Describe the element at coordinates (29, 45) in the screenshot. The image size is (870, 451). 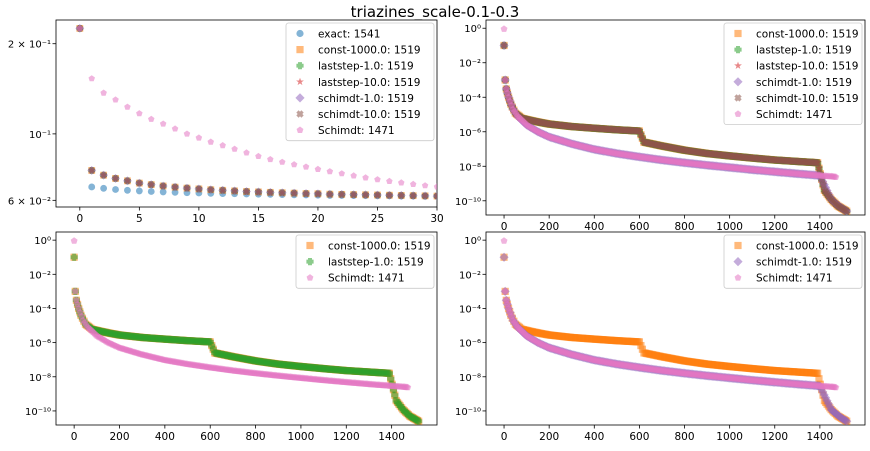
I see `y-tick-label: 2 × 10⁻¹` at that location.